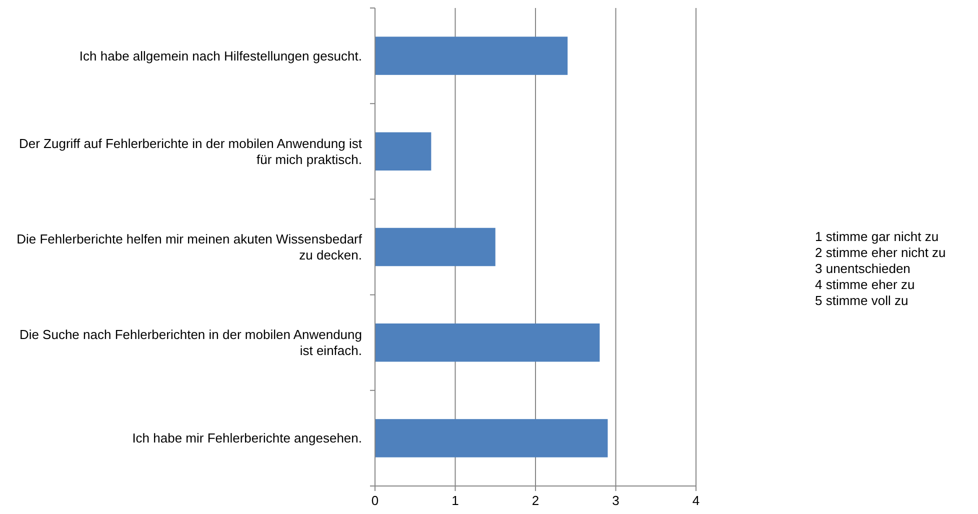 The height and width of the screenshot is (514, 978). What do you see at coordinates (455, 500) in the screenshot?
I see `x-tick-label: 1` at bounding box center [455, 500].